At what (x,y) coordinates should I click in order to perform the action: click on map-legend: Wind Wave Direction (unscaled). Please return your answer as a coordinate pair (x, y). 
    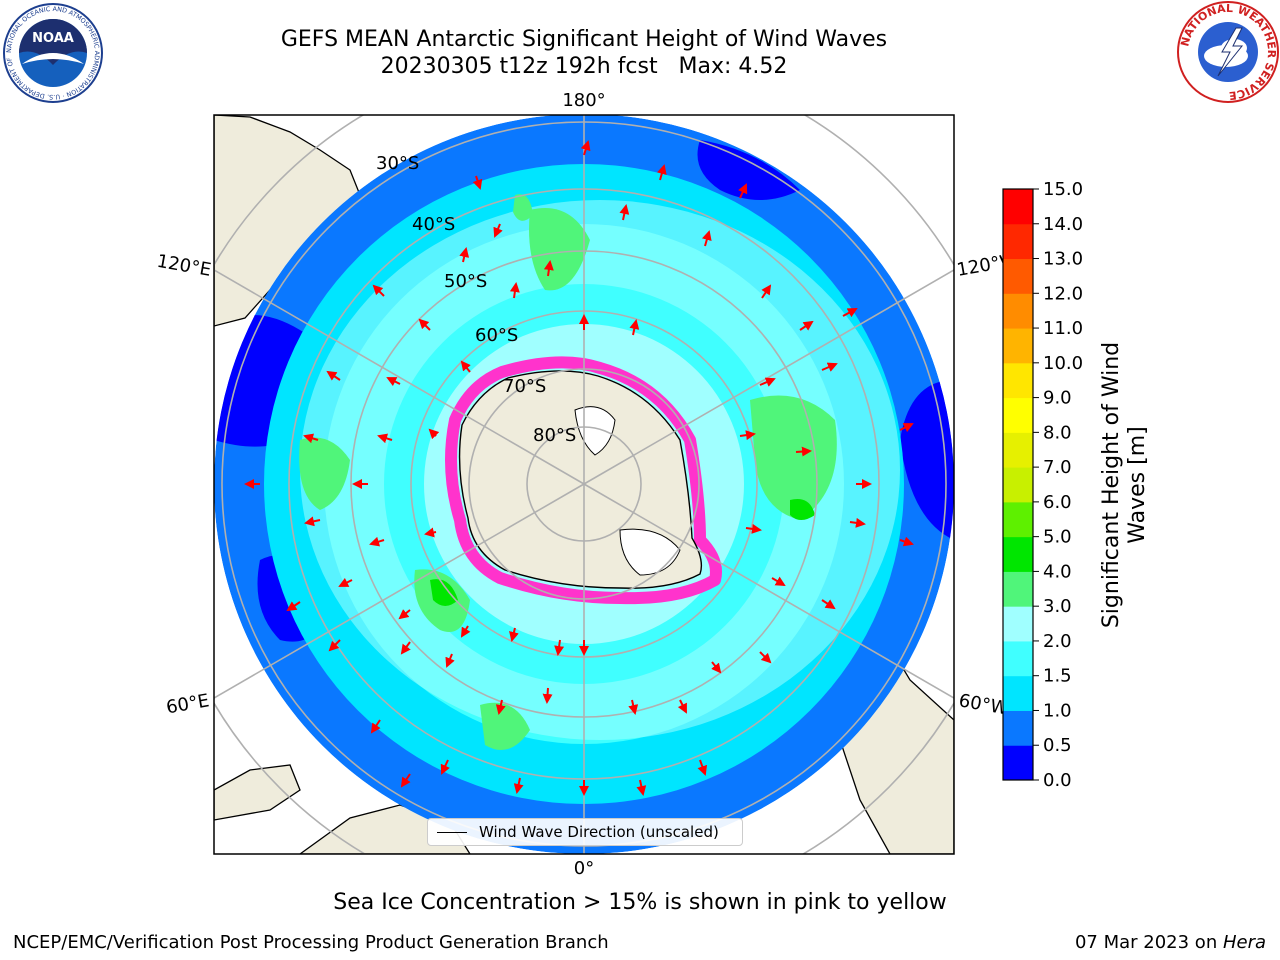
    Looking at the image, I should click on (585, 832).